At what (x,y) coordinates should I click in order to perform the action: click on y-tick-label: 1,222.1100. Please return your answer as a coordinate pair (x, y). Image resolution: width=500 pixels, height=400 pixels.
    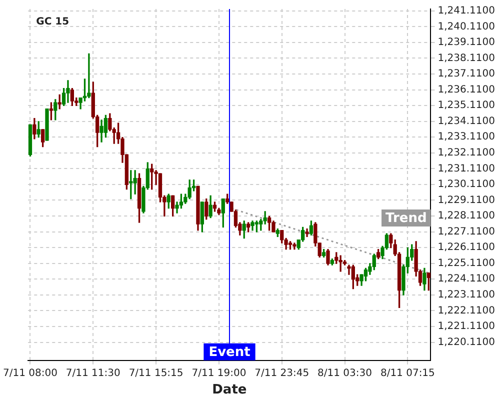
    Looking at the image, I should click on (467, 310).